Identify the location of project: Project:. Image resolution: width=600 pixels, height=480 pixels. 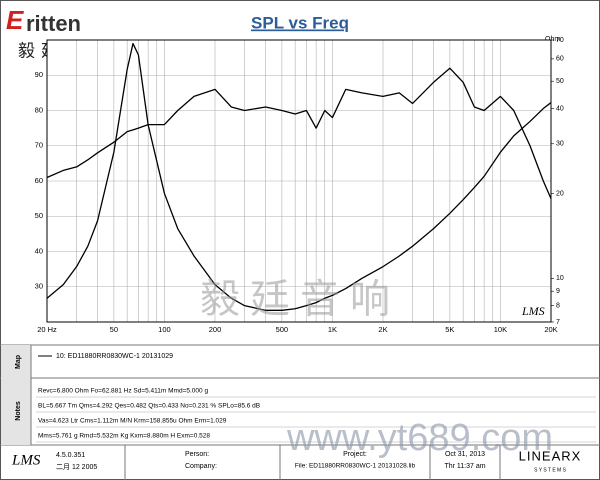
(355, 454).